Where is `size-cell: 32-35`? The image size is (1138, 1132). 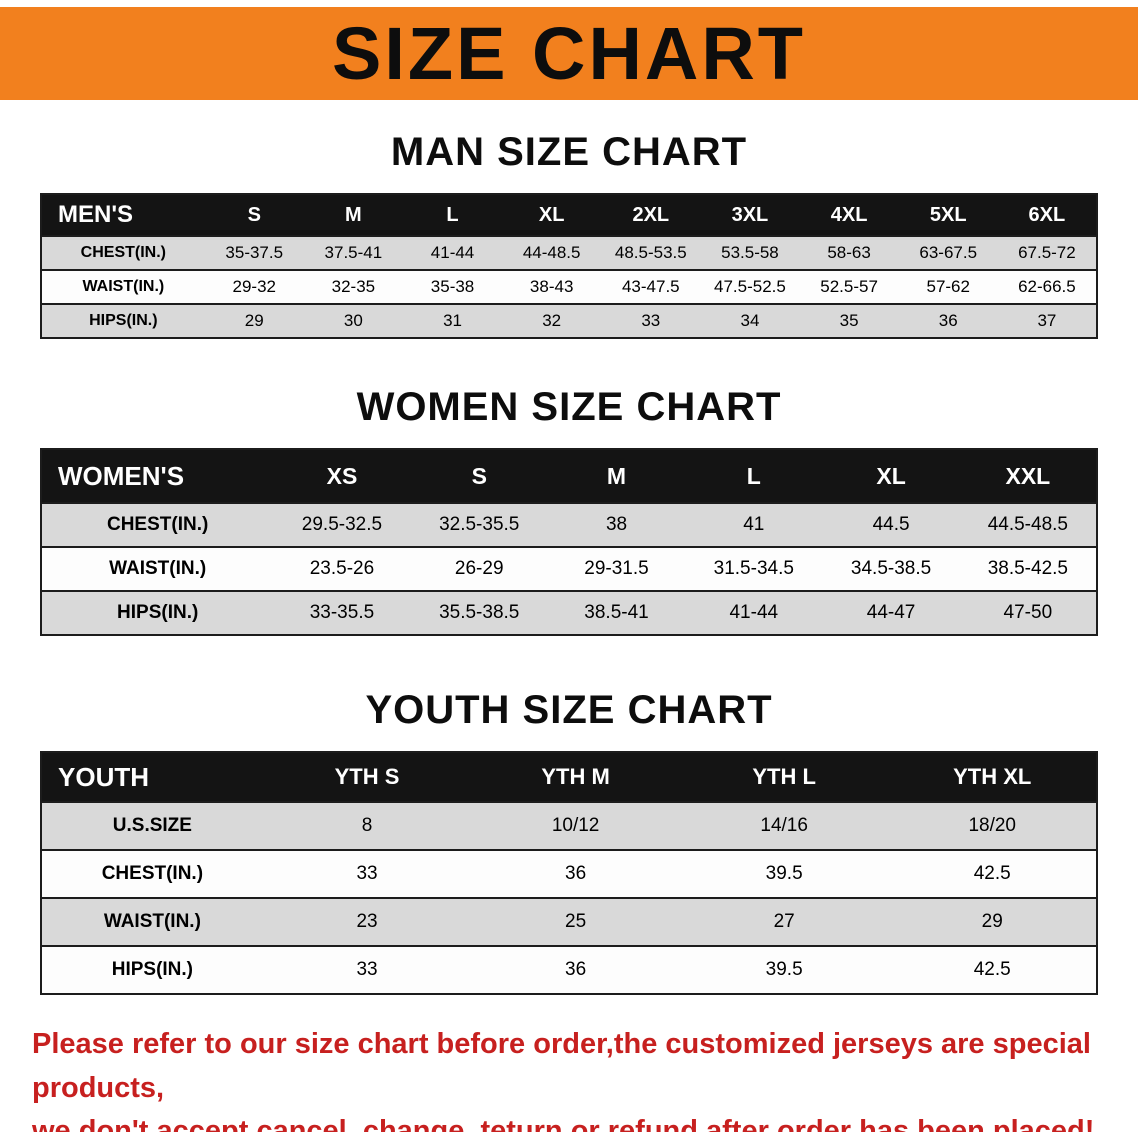 size-cell: 32-35 is located at coordinates (353, 286).